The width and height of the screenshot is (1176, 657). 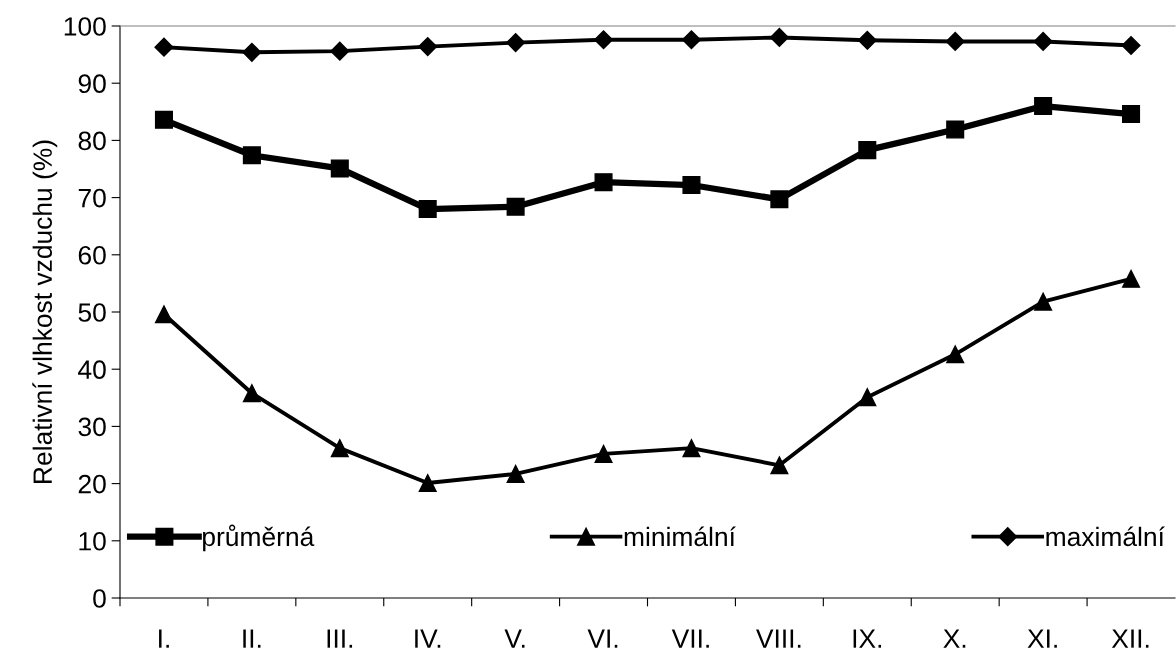 What do you see at coordinates (92, 370) in the screenshot?
I see `y-tick-label: 40` at bounding box center [92, 370].